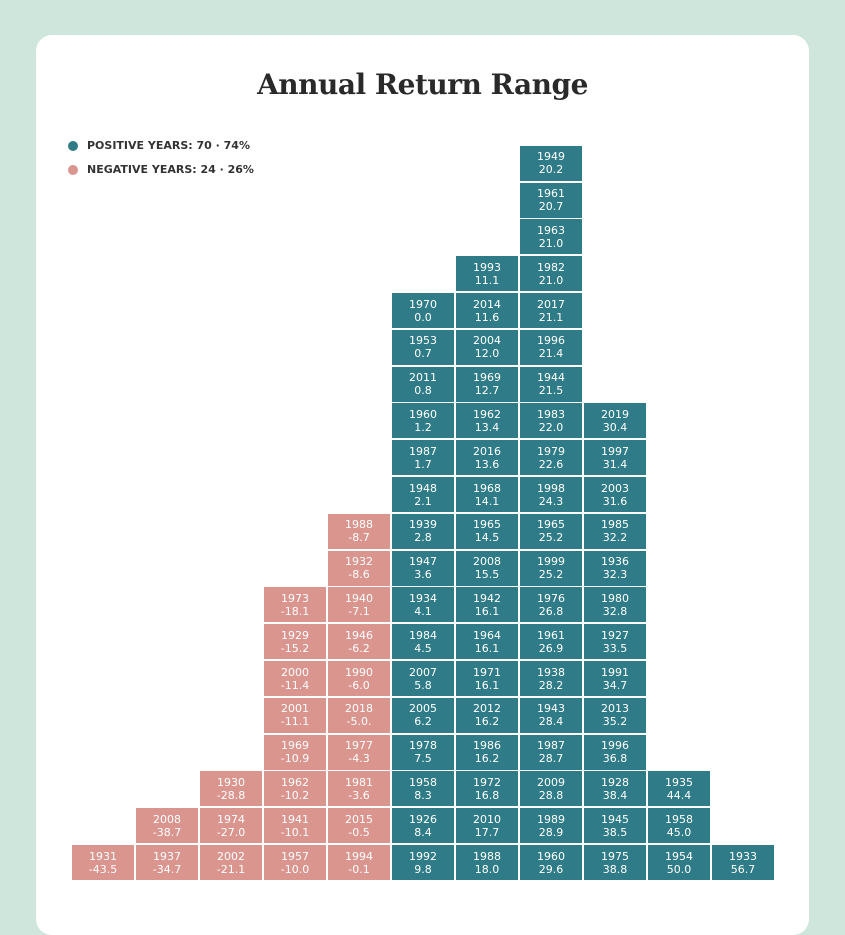 This screenshot has height=935, width=845. I want to click on tile-year: 1928, so click(615, 782).